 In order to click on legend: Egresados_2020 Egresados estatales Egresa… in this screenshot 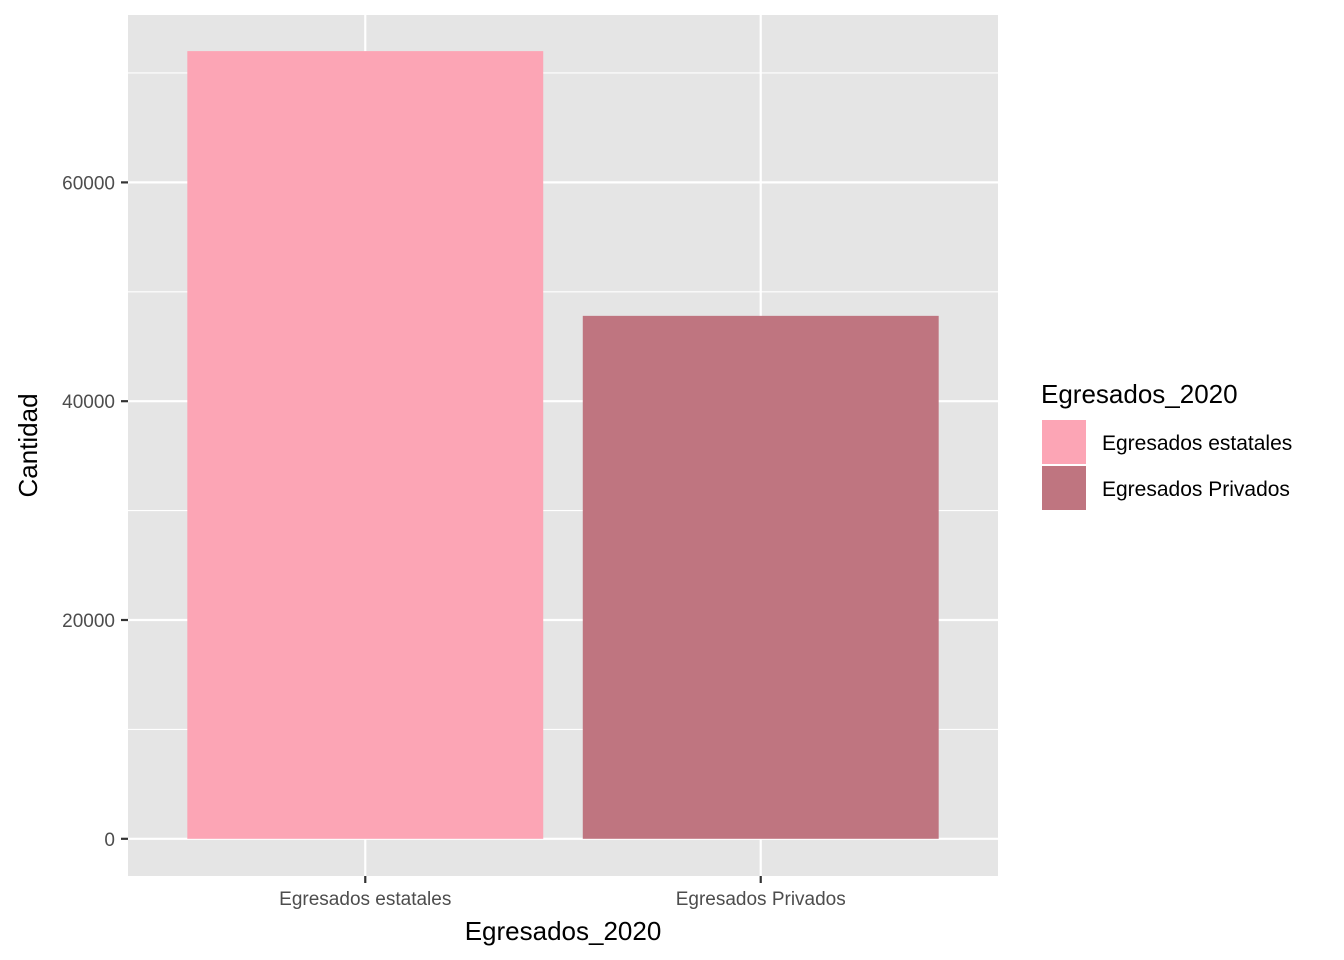, I will do `click(1166, 445)`.